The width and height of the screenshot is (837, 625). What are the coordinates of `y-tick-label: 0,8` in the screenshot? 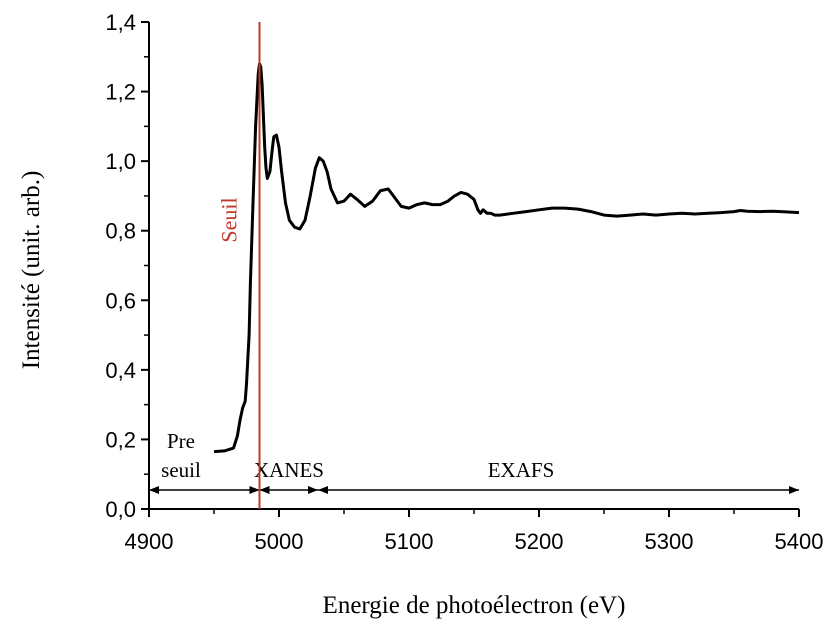 It's located at (120, 231).